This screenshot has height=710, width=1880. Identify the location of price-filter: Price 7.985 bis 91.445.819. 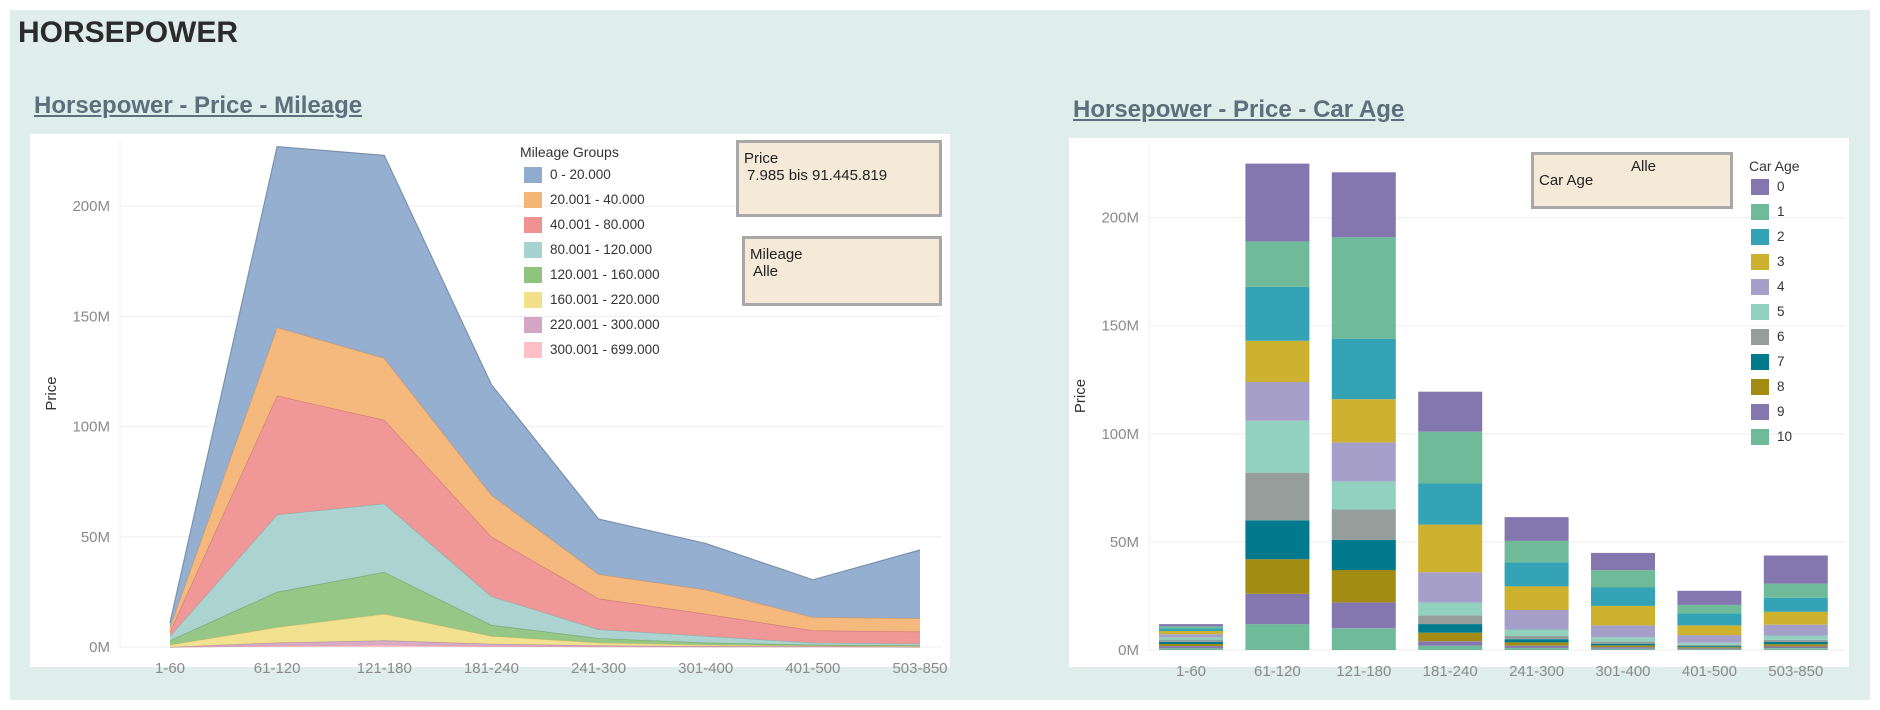
(839, 178).